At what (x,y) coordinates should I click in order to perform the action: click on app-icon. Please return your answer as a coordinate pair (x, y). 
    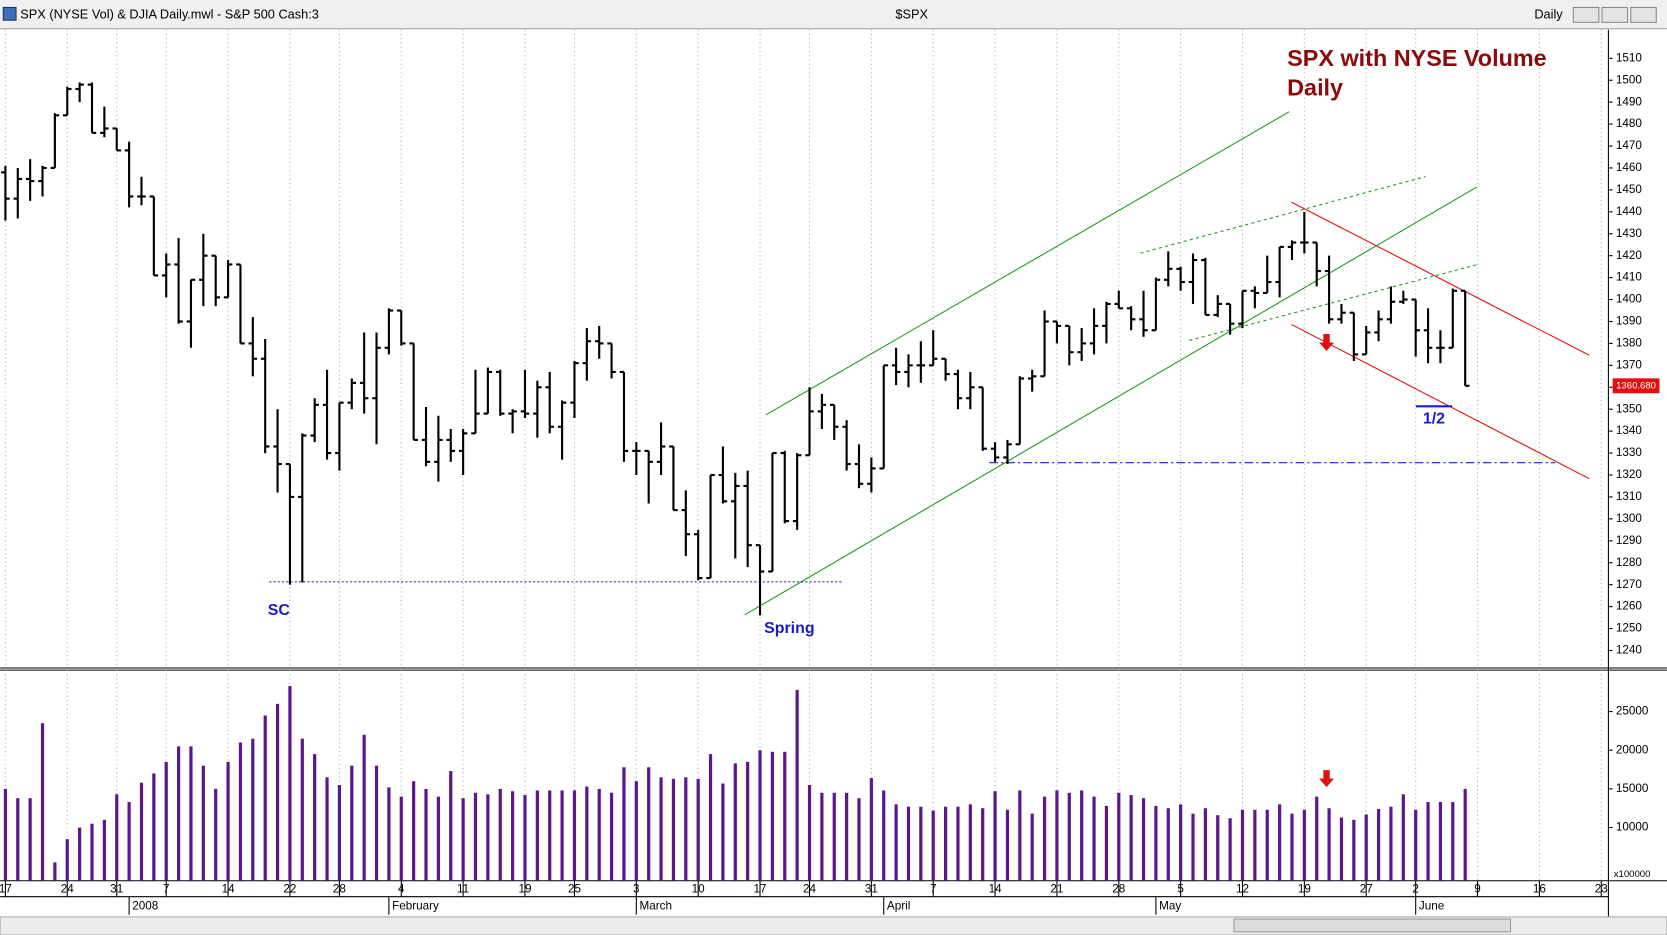
    Looking at the image, I should click on (9, 13).